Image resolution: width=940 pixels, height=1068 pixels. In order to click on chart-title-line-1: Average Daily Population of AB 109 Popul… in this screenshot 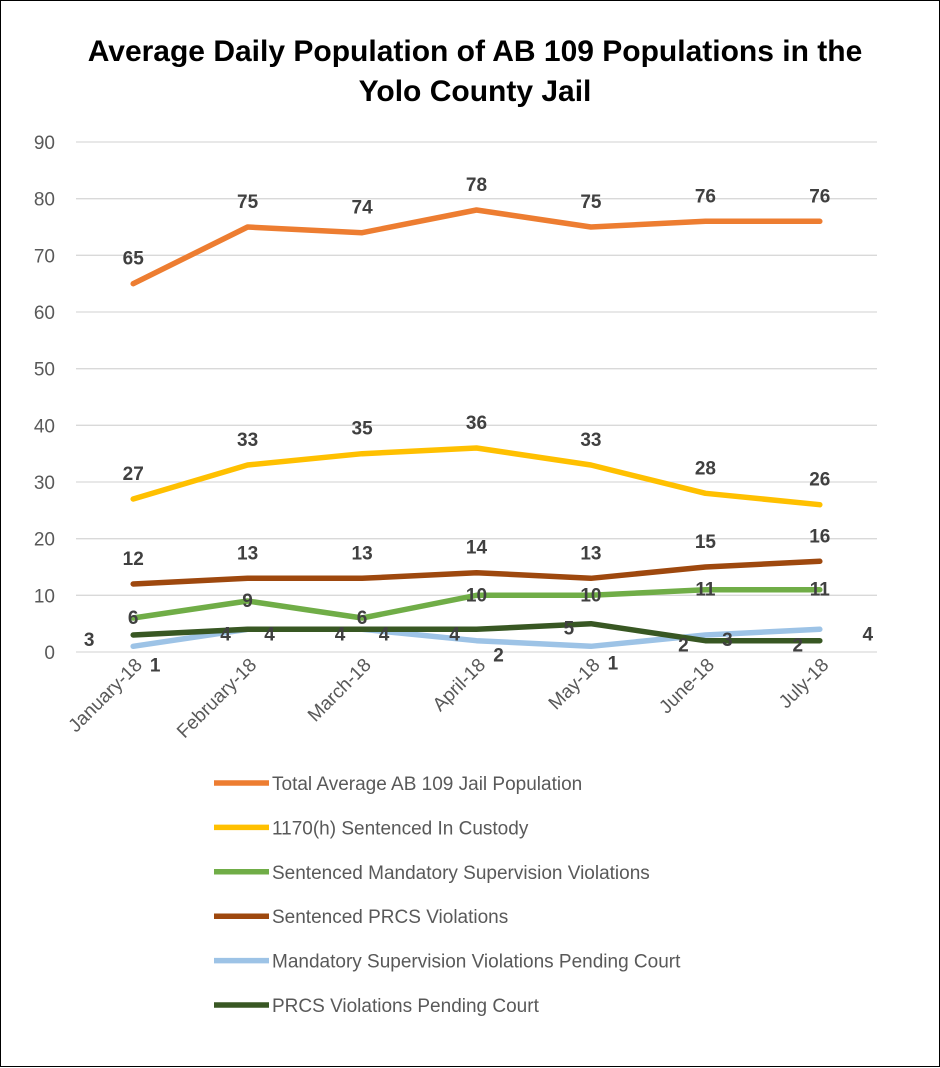, I will do `click(475, 51)`.